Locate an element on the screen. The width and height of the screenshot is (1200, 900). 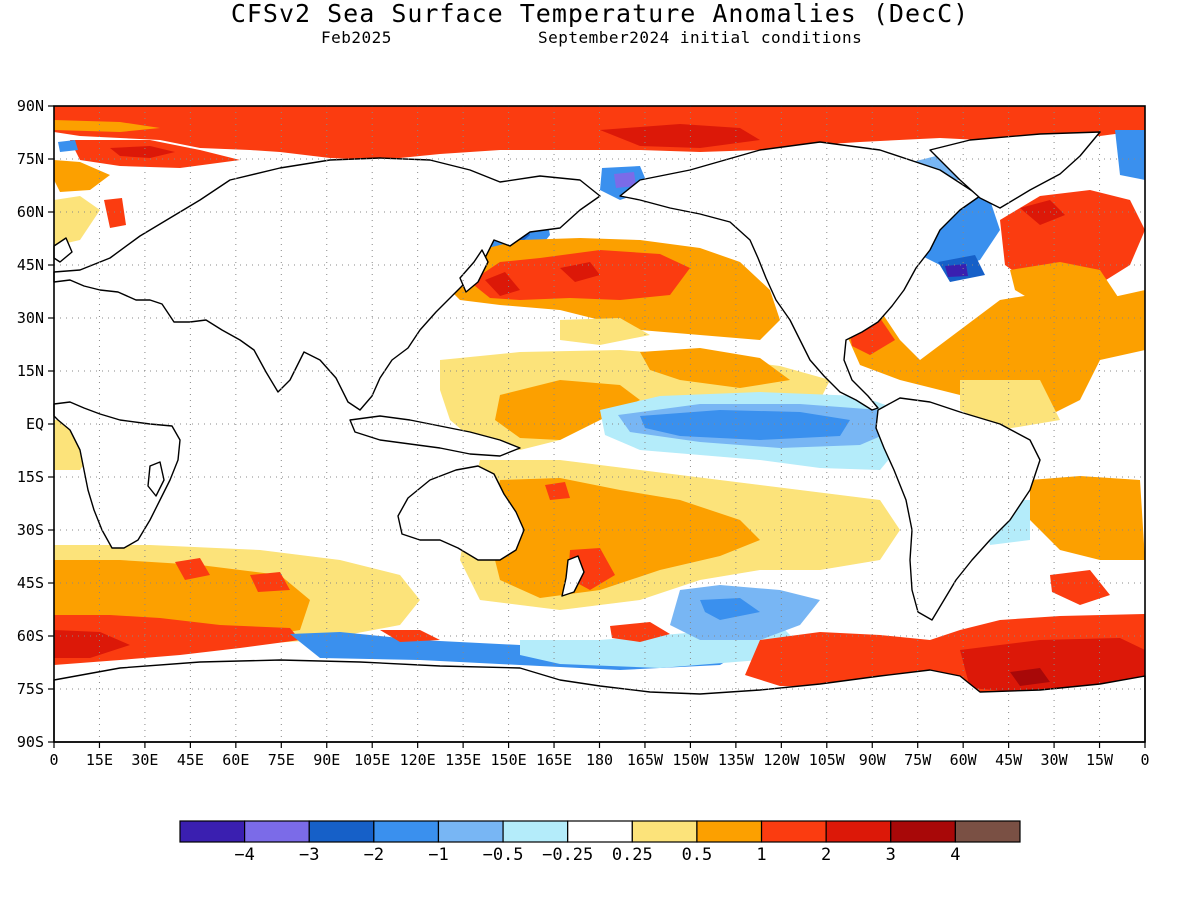
longitude-tick-label: 60E is located at coordinates (236, 760).